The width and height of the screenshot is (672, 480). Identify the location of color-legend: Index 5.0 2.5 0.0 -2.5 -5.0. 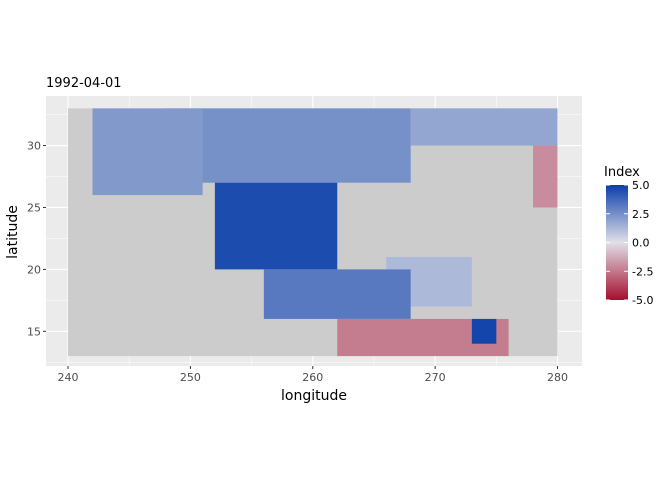
(628, 236).